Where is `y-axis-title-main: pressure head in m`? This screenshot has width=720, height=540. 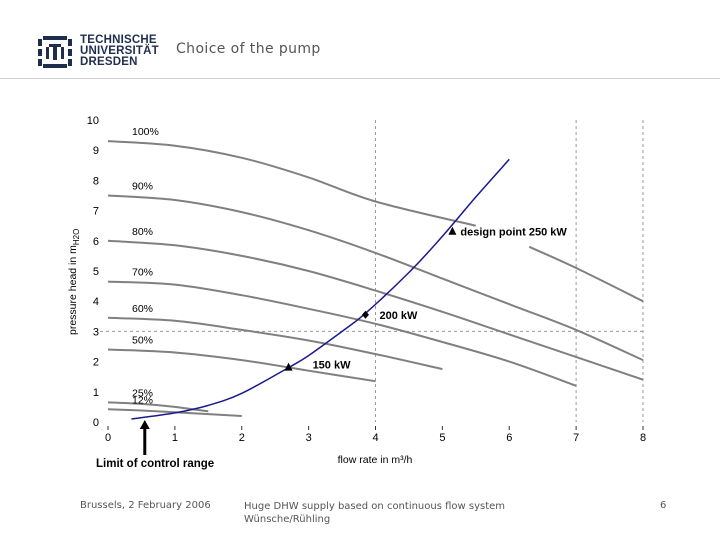 y-axis-title-main: pressure head in m is located at coordinates (73, 290).